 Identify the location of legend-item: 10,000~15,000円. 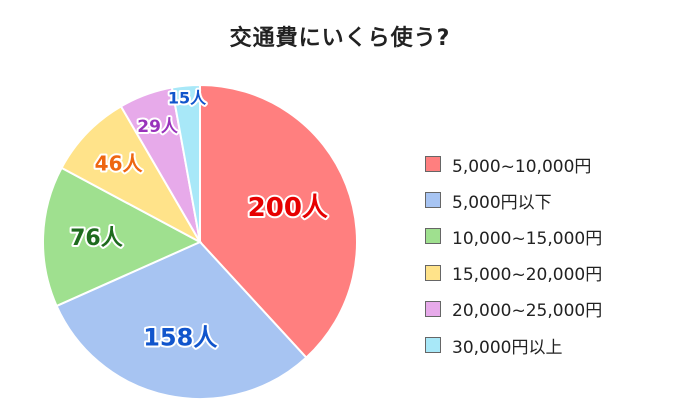
(513, 236).